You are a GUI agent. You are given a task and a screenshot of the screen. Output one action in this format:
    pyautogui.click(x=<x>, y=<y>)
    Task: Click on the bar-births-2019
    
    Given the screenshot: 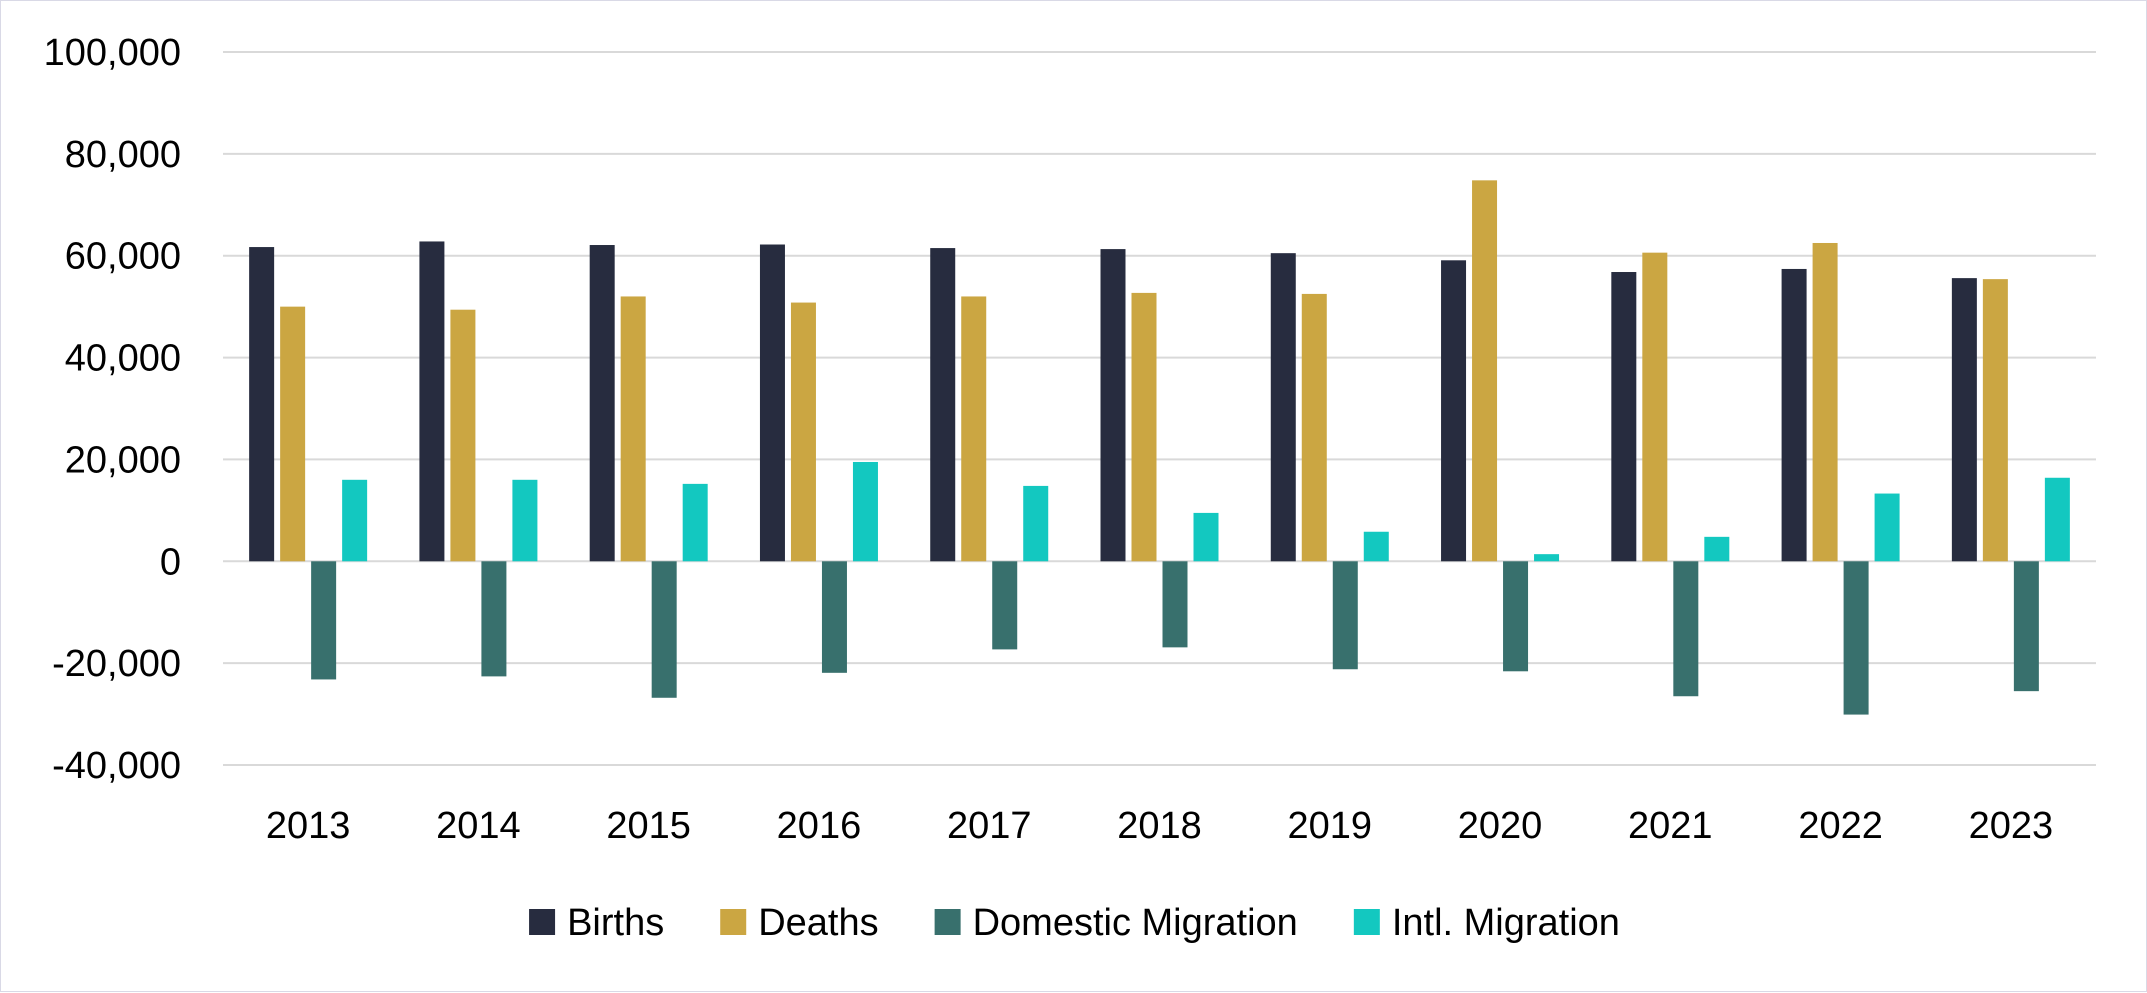 What is the action you would take?
    pyautogui.click(x=1283, y=407)
    